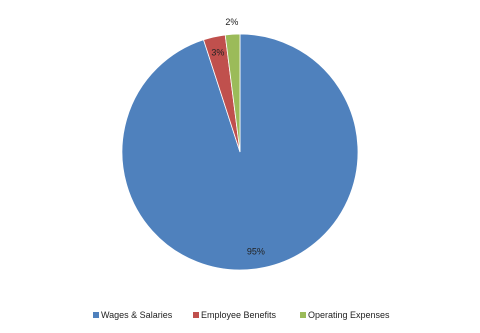  Describe the element at coordinates (217, 52) in the screenshot. I see `data-label: 3%` at that location.